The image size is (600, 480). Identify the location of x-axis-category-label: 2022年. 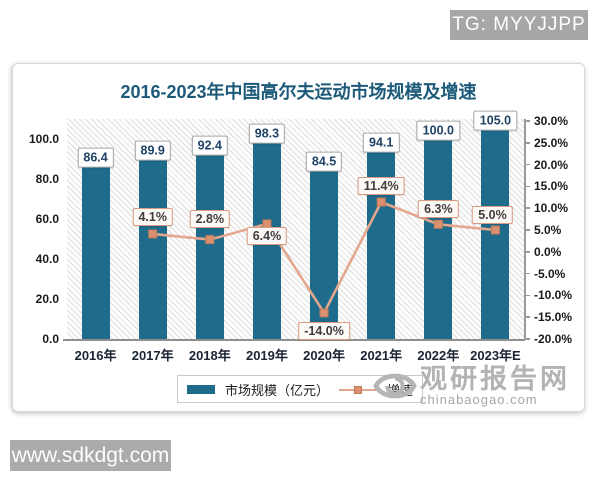
(438, 355).